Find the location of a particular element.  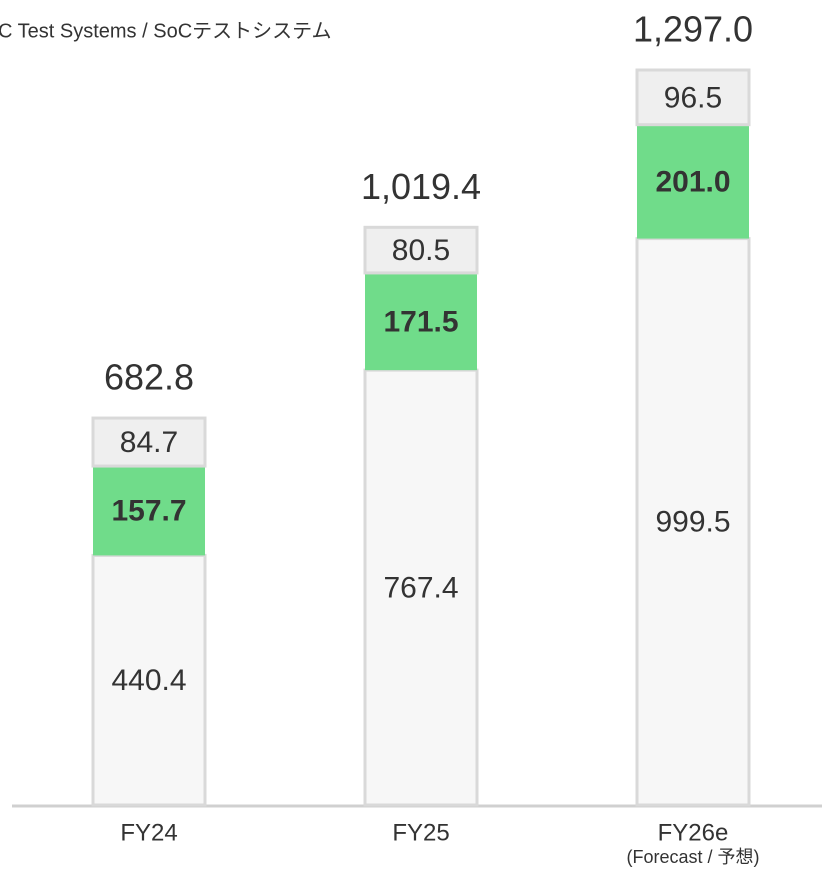

value-label: 96.5 is located at coordinates (693, 97).